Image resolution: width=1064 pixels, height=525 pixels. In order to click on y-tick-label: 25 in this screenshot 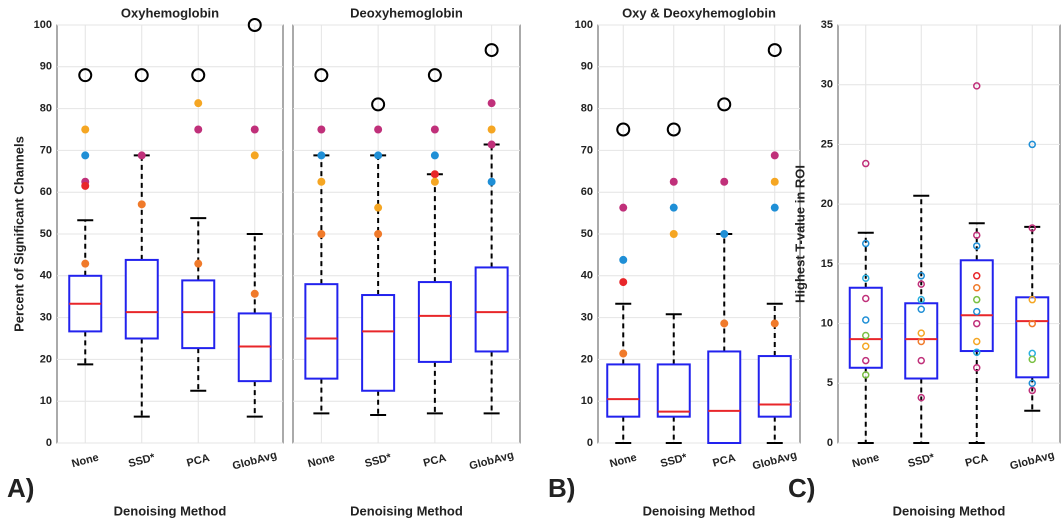, I will do `click(827, 144)`.